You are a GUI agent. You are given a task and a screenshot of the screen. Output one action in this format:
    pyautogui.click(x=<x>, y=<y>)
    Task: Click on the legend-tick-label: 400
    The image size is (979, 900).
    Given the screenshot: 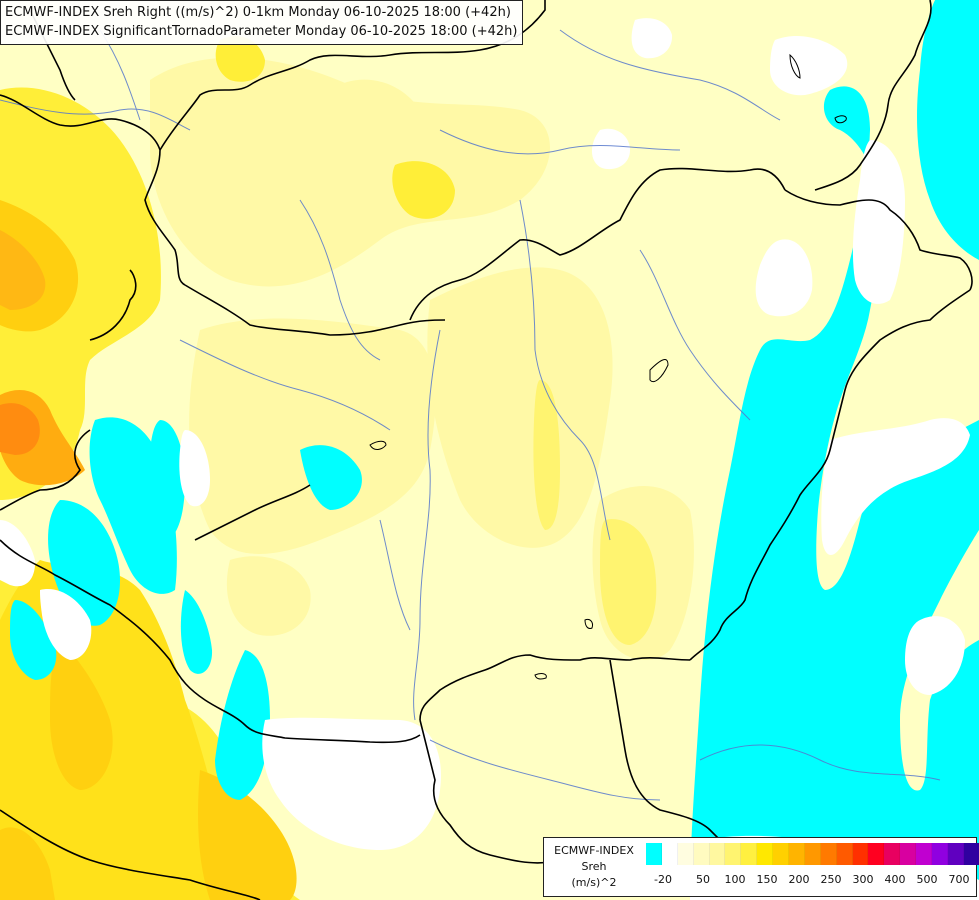 What is the action you would take?
    pyautogui.click(x=895, y=879)
    